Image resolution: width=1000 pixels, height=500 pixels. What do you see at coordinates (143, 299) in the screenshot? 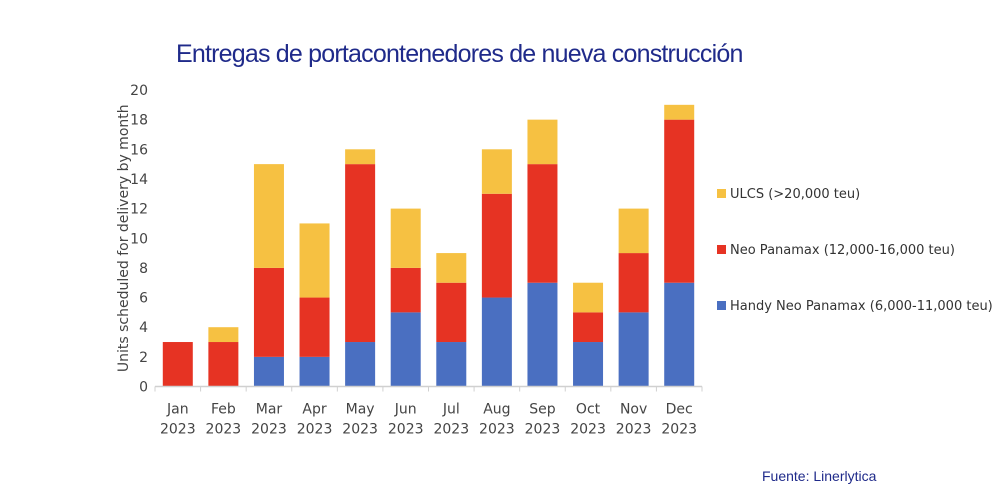
I see `y-tick-label: 6` at bounding box center [143, 299].